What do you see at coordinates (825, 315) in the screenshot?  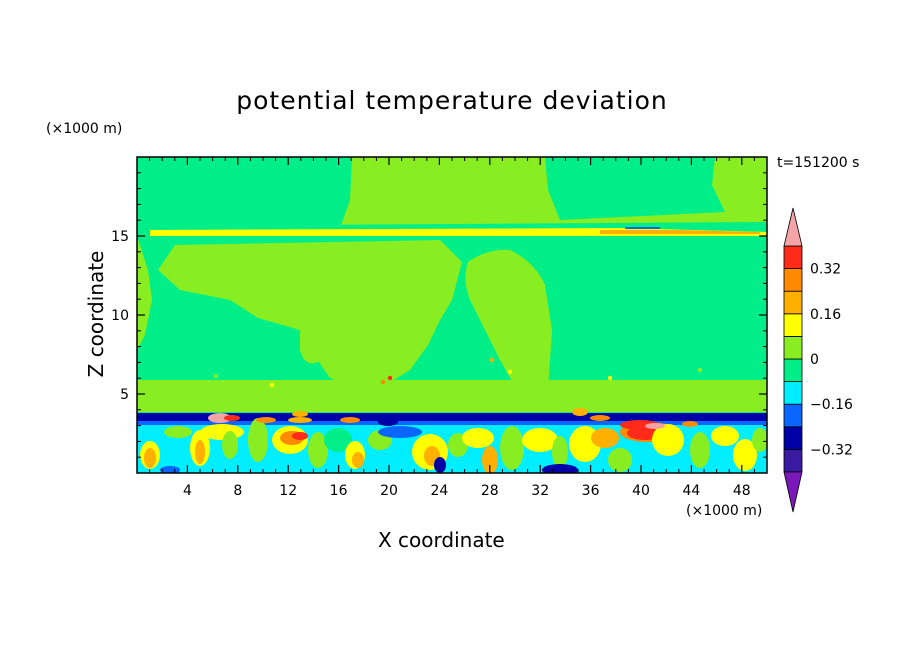 I see `colorbar-label: 0.16` at bounding box center [825, 315].